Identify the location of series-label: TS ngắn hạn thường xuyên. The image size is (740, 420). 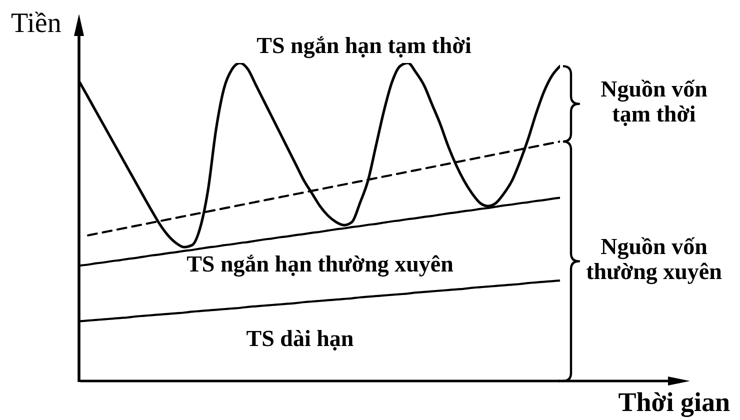
(320, 265).